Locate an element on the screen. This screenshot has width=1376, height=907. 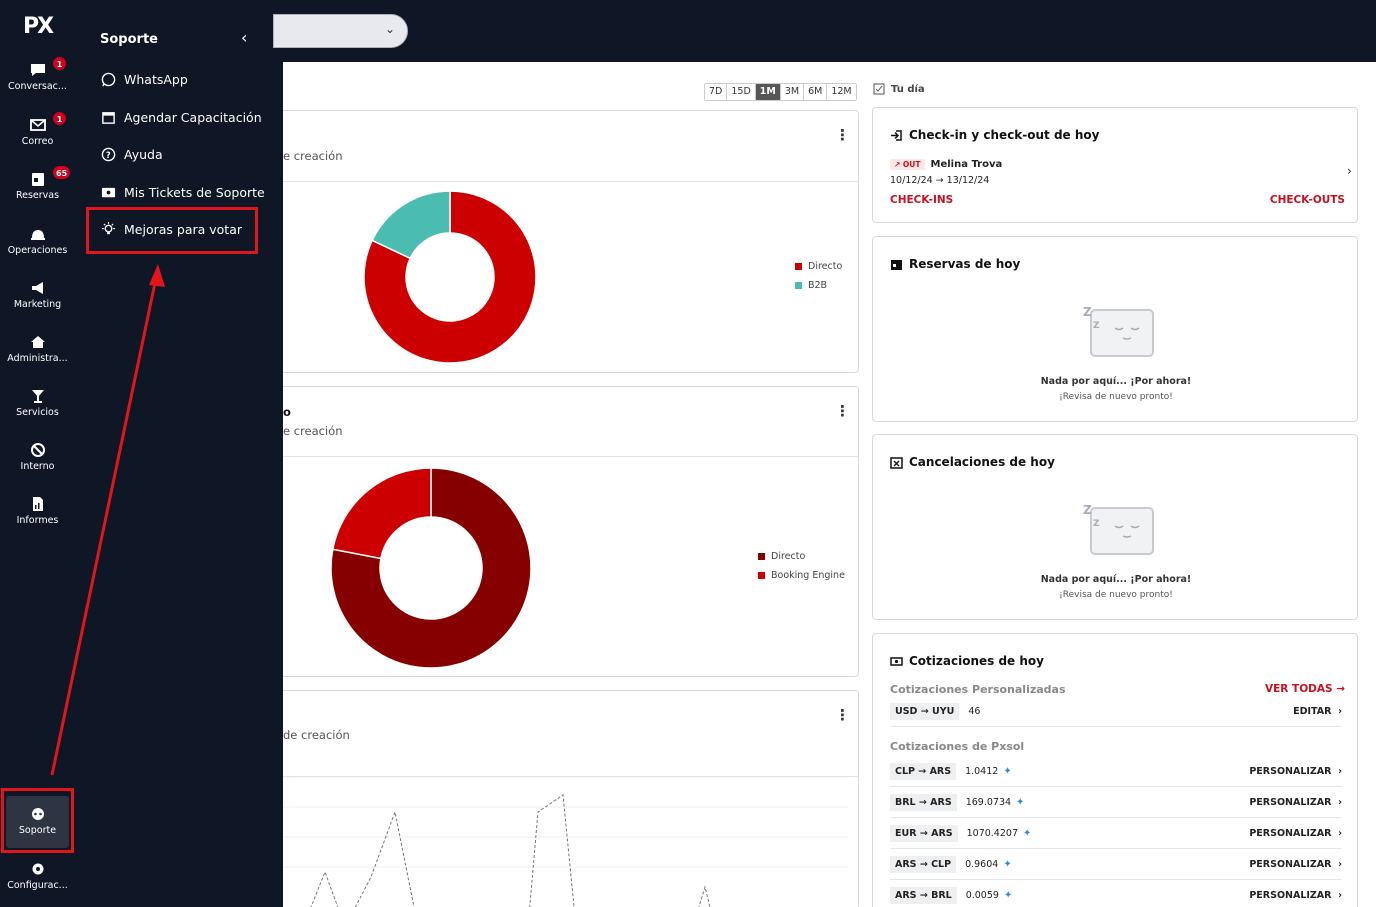
flyout-title: Soporte is located at coordinates (129, 39).